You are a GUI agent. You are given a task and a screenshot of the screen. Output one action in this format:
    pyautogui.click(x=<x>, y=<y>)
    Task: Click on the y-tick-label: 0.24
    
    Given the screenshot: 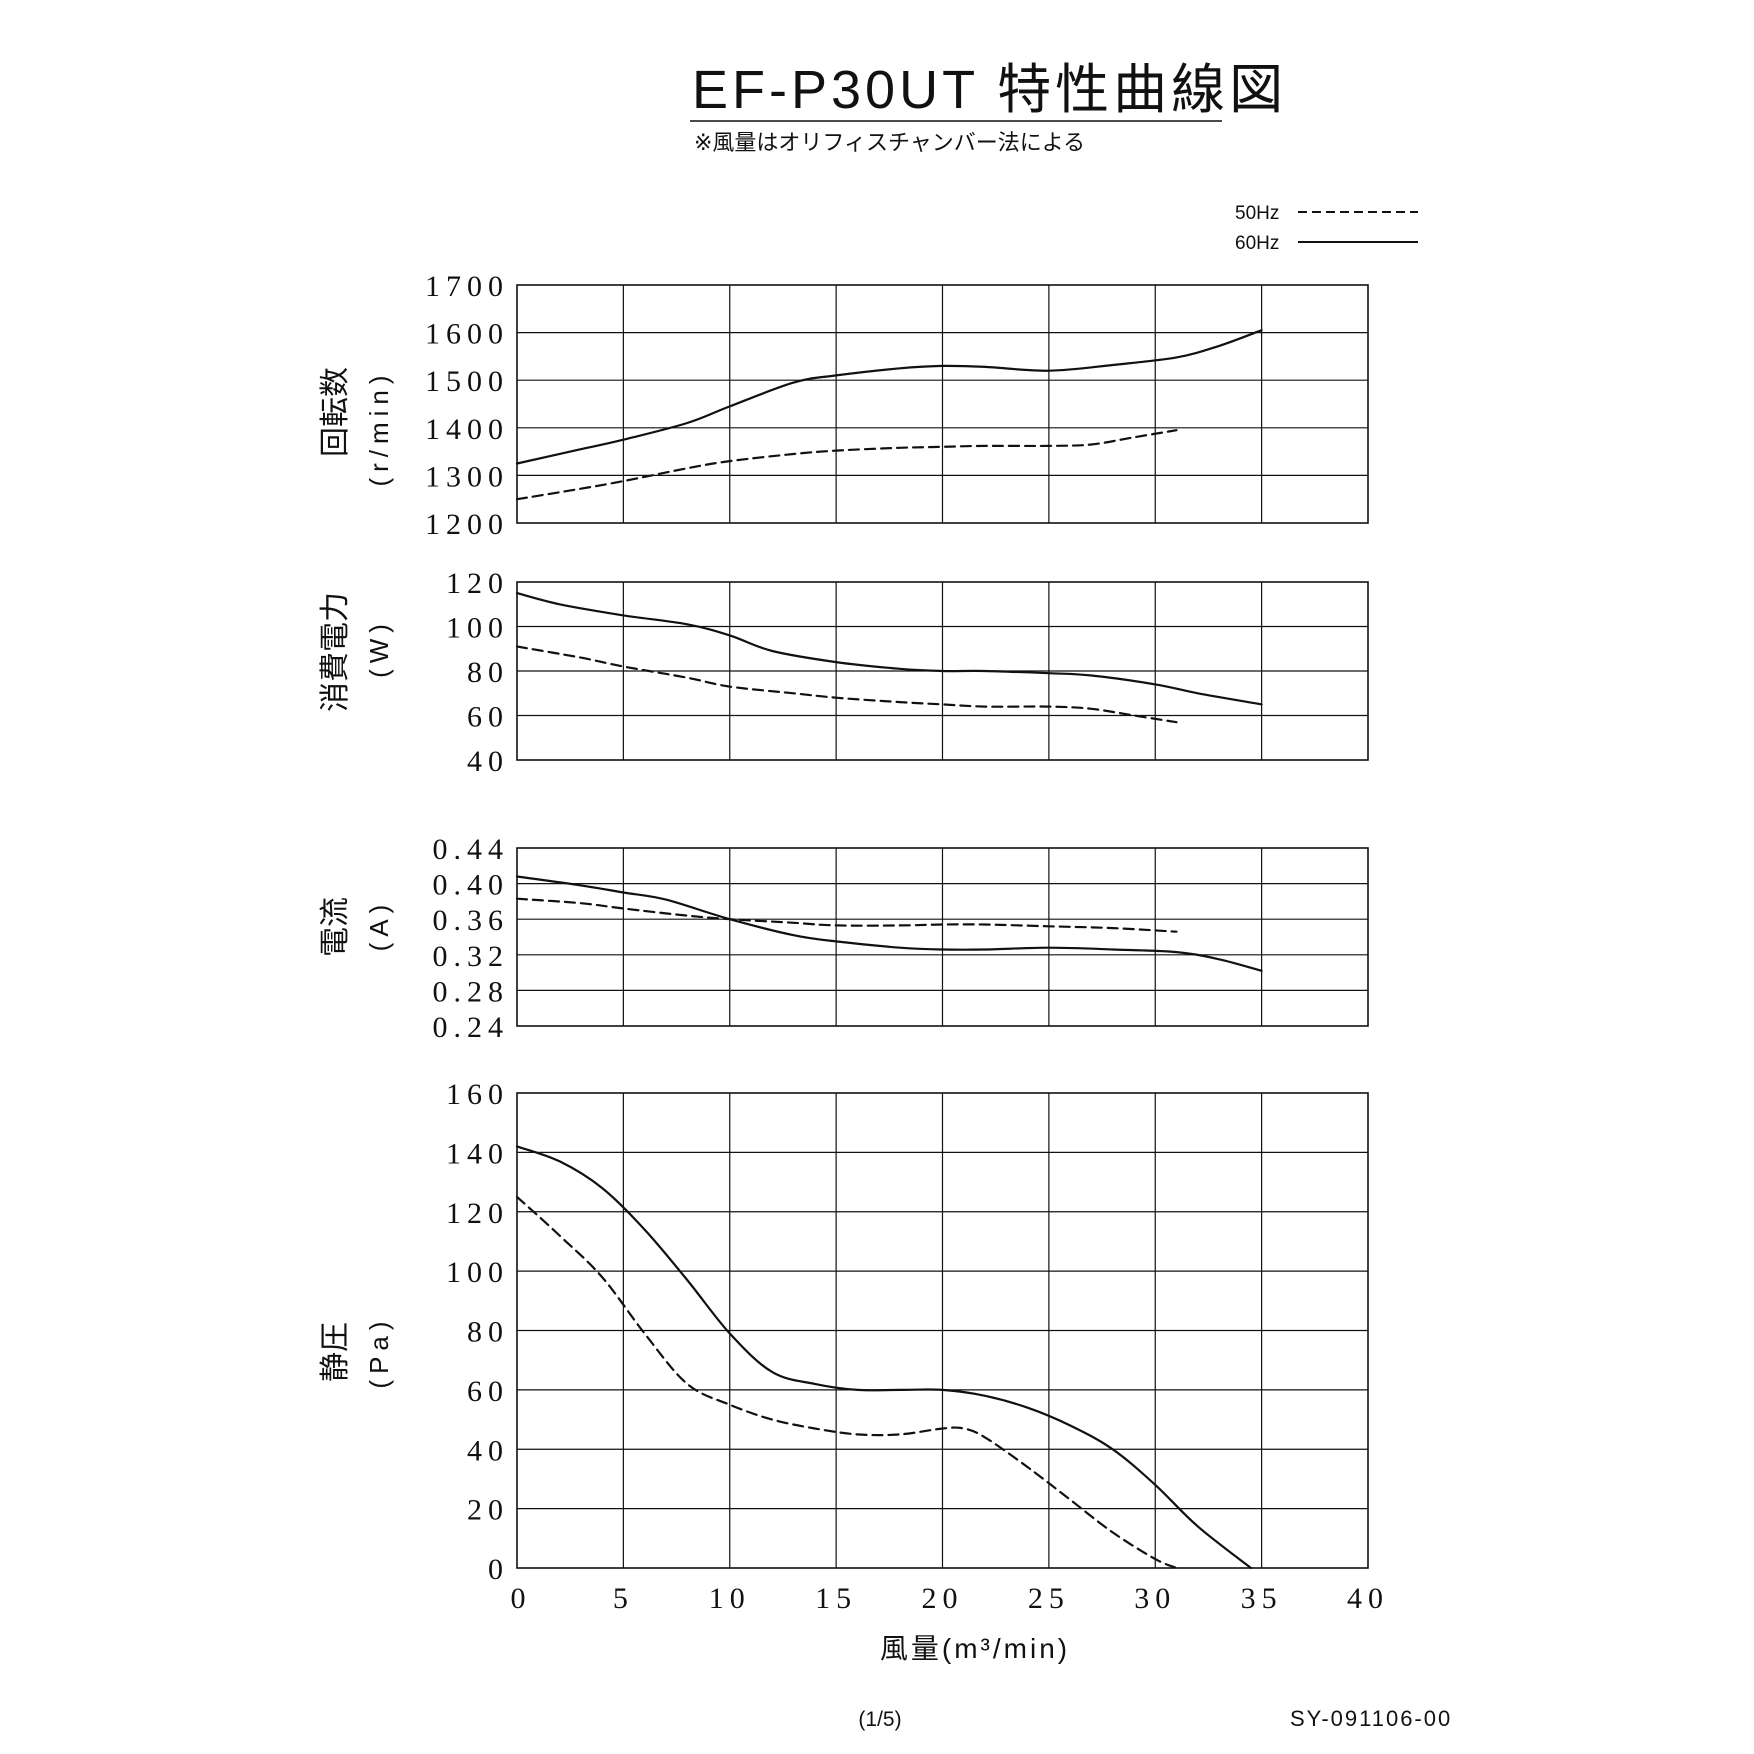 What is the action you would take?
    pyautogui.click(x=471, y=1027)
    